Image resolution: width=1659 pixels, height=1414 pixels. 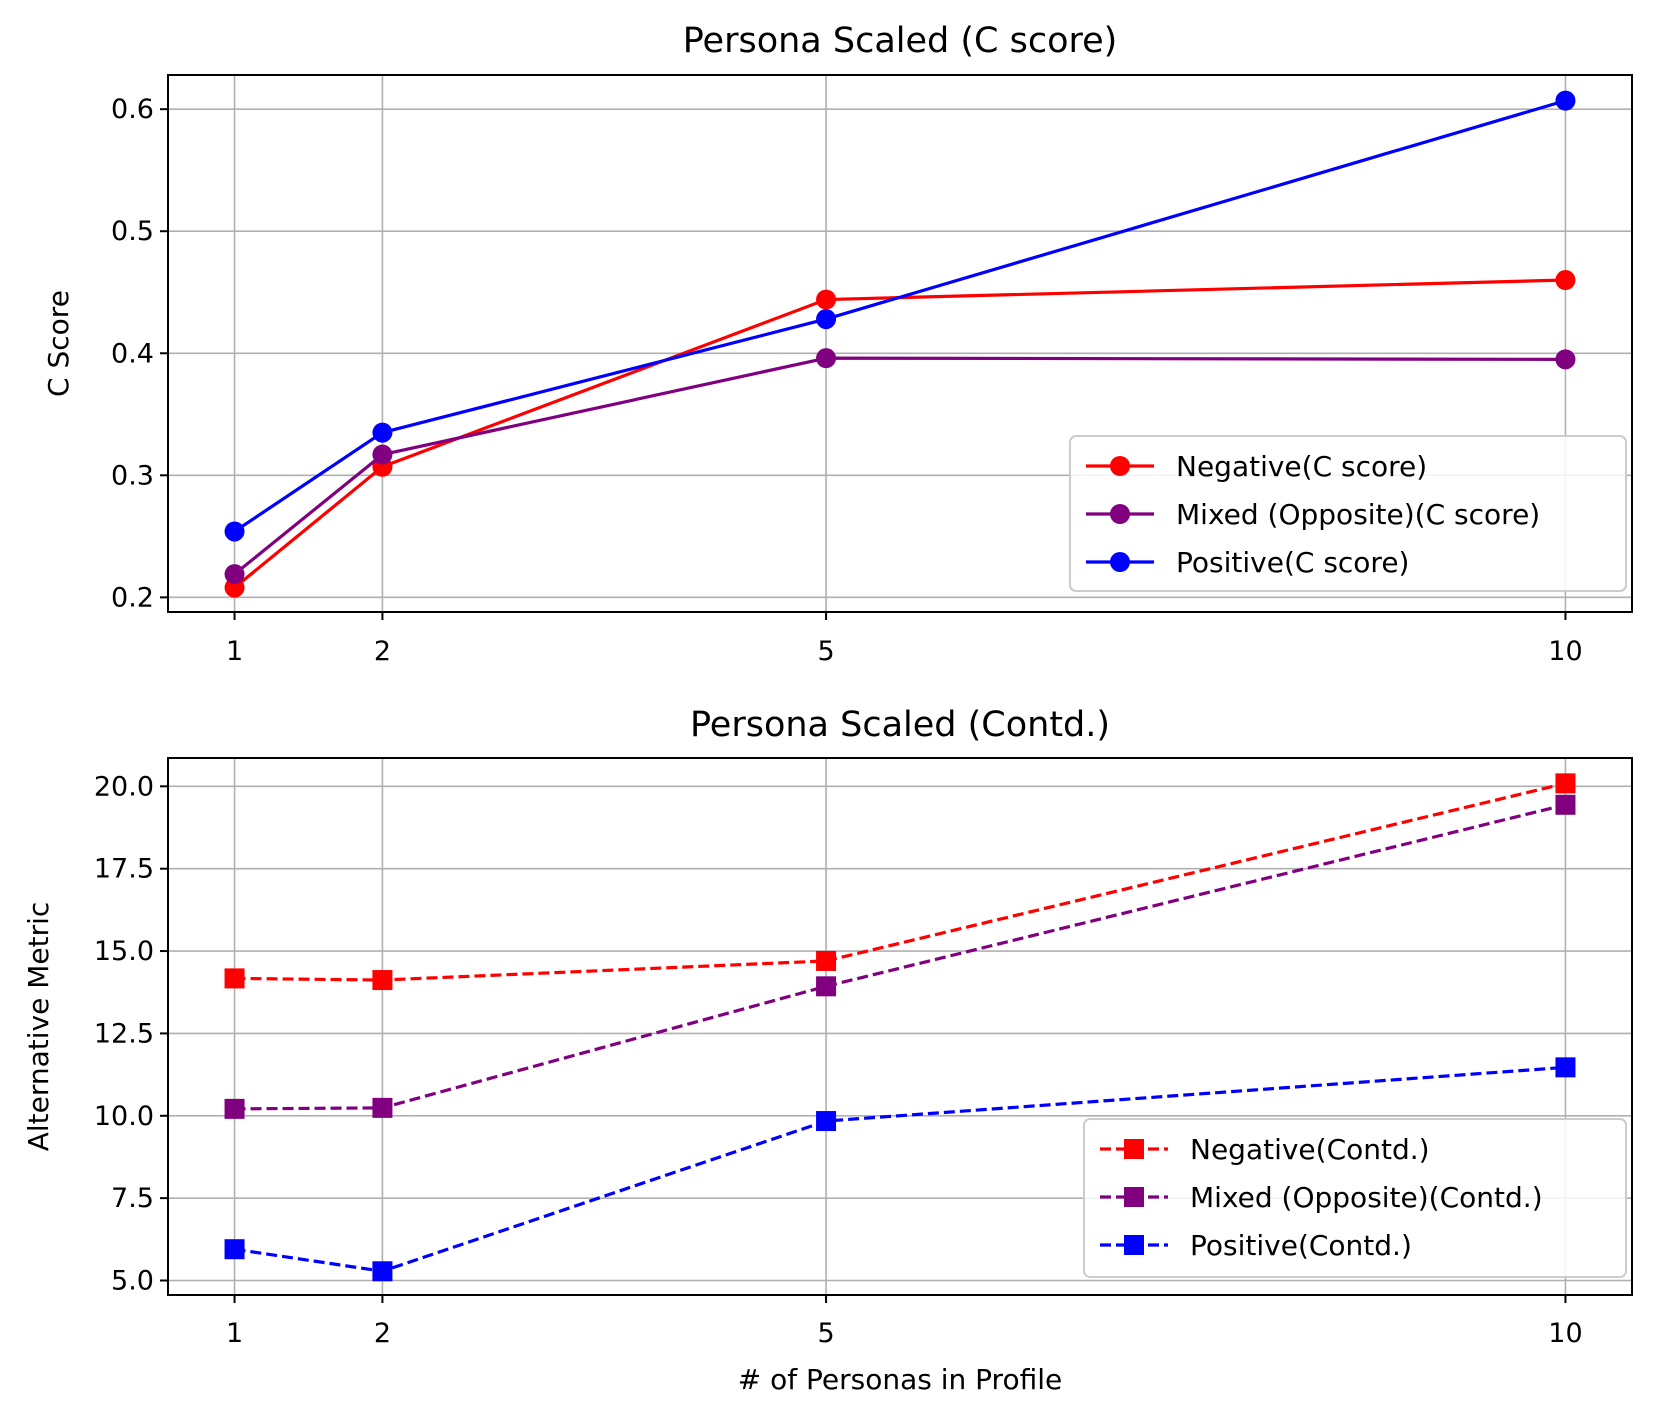 What do you see at coordinates (1301, 1245) in the screenshot?
I see `legend-label: Positive(Contd.)` at bounding box center [1301, 1245].